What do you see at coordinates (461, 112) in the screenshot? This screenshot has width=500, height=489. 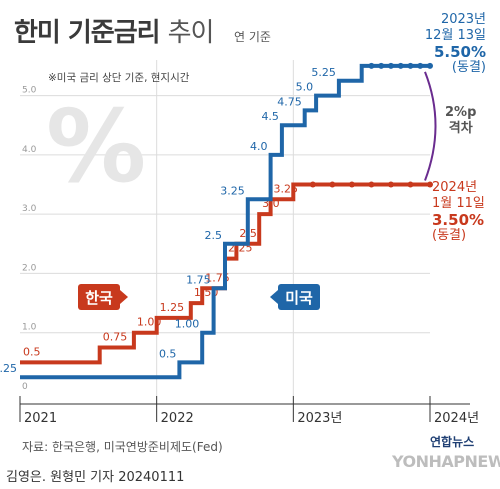 I see `gap-value: 2%p` at bounding box center [461, 112].